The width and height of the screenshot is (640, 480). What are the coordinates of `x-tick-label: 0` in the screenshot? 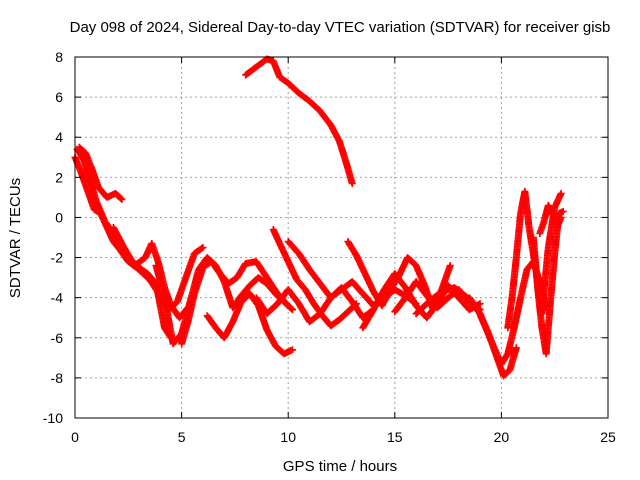 It's located at (75, 437).